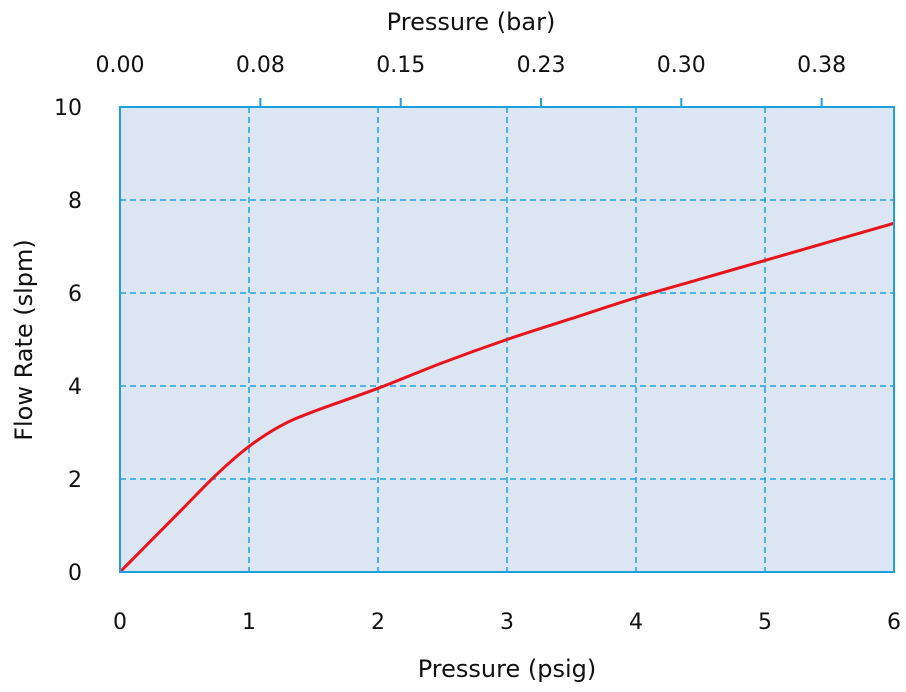  Describe the element at coordinates (68, 108) in the screenshot. I see `y-tick-label: 10` at that location.